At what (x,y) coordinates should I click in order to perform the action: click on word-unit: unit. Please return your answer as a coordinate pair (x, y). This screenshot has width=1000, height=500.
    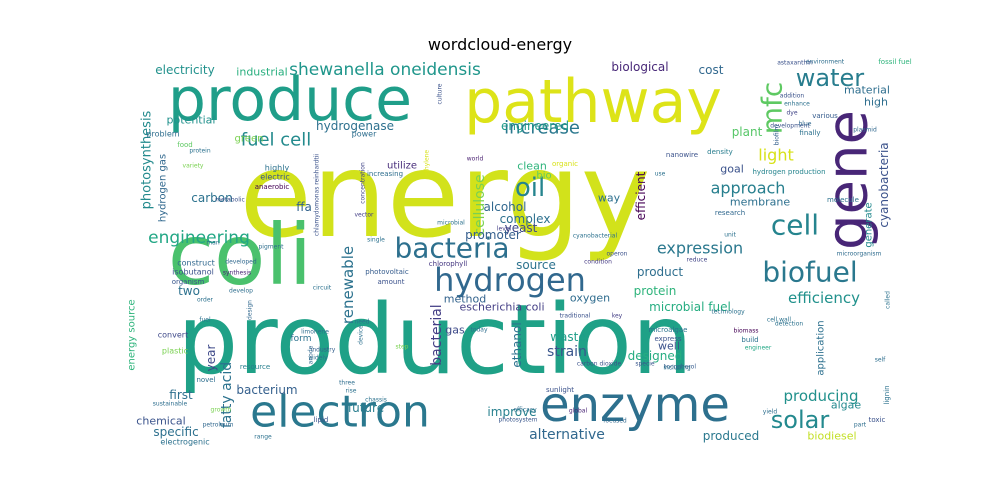
    Looking at the image, I should click on (730, 235).